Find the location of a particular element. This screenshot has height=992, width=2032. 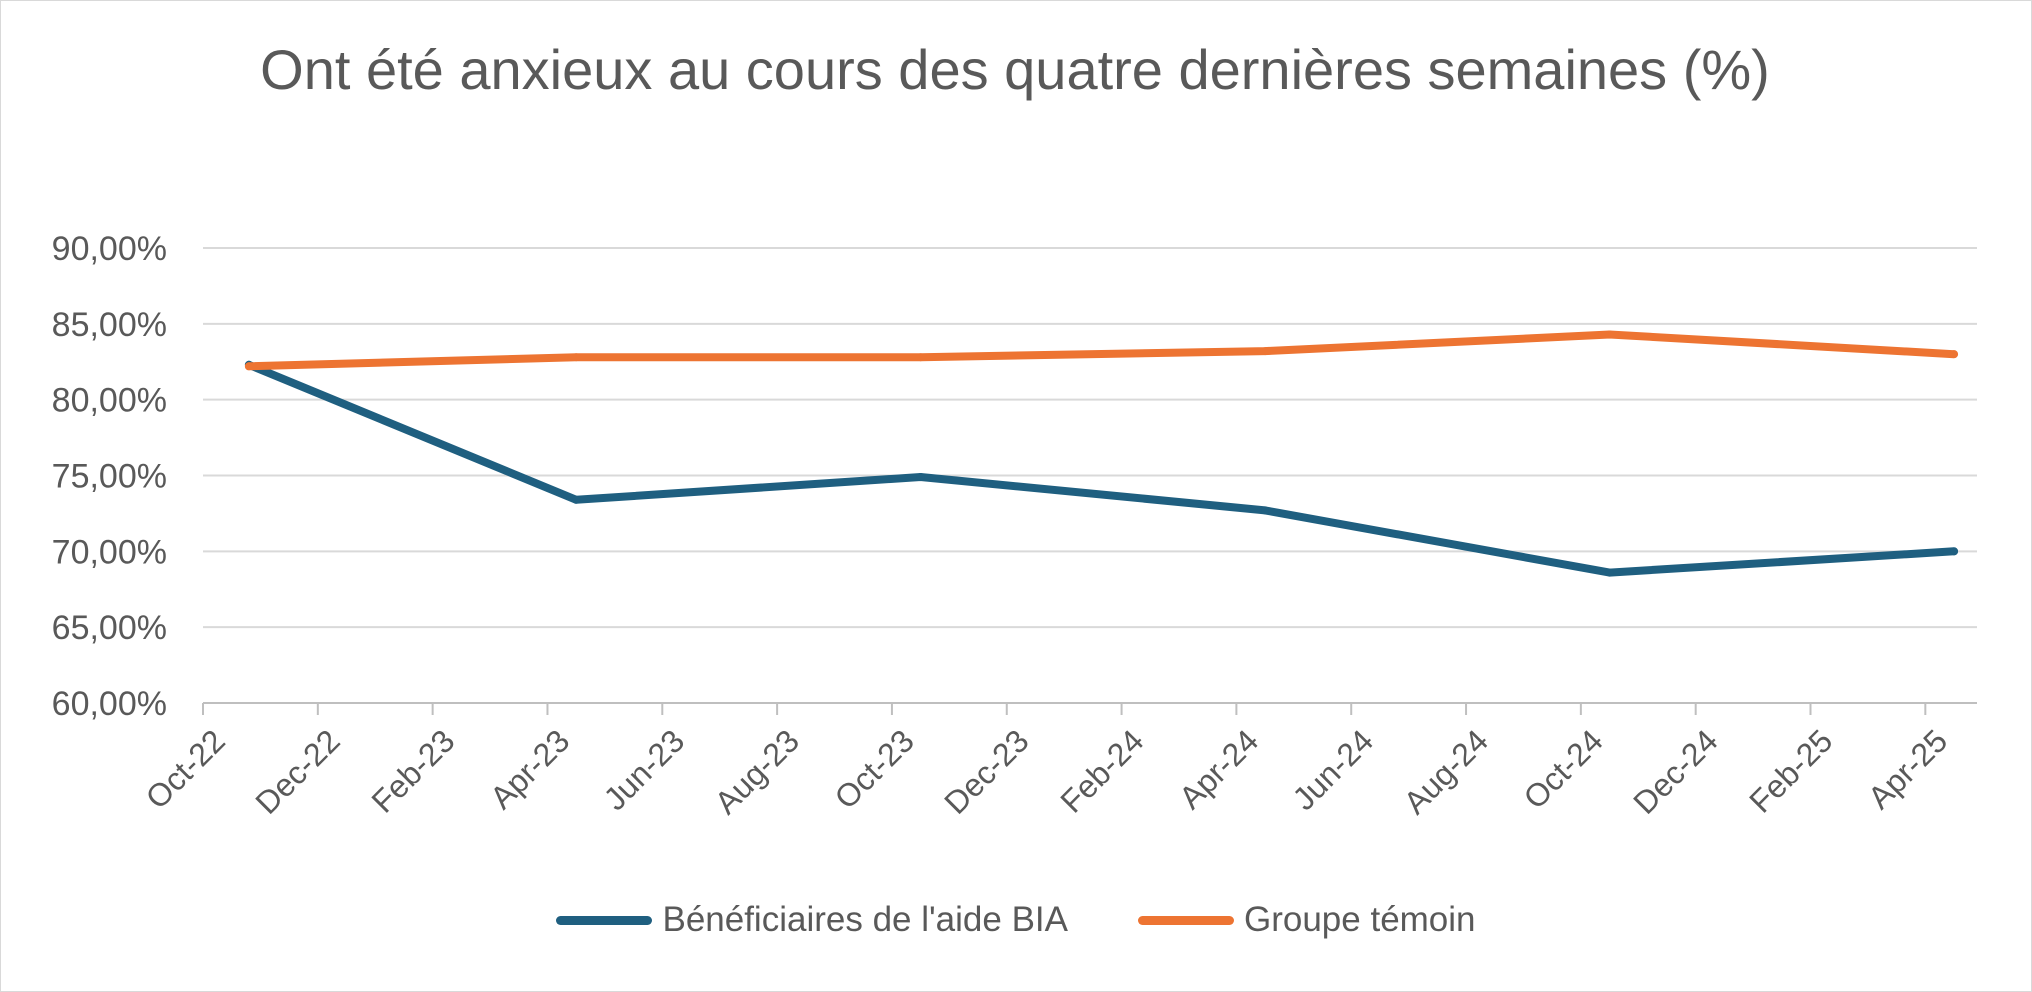

y-tick-label: 65,00% is located at coordinates (109, 628).